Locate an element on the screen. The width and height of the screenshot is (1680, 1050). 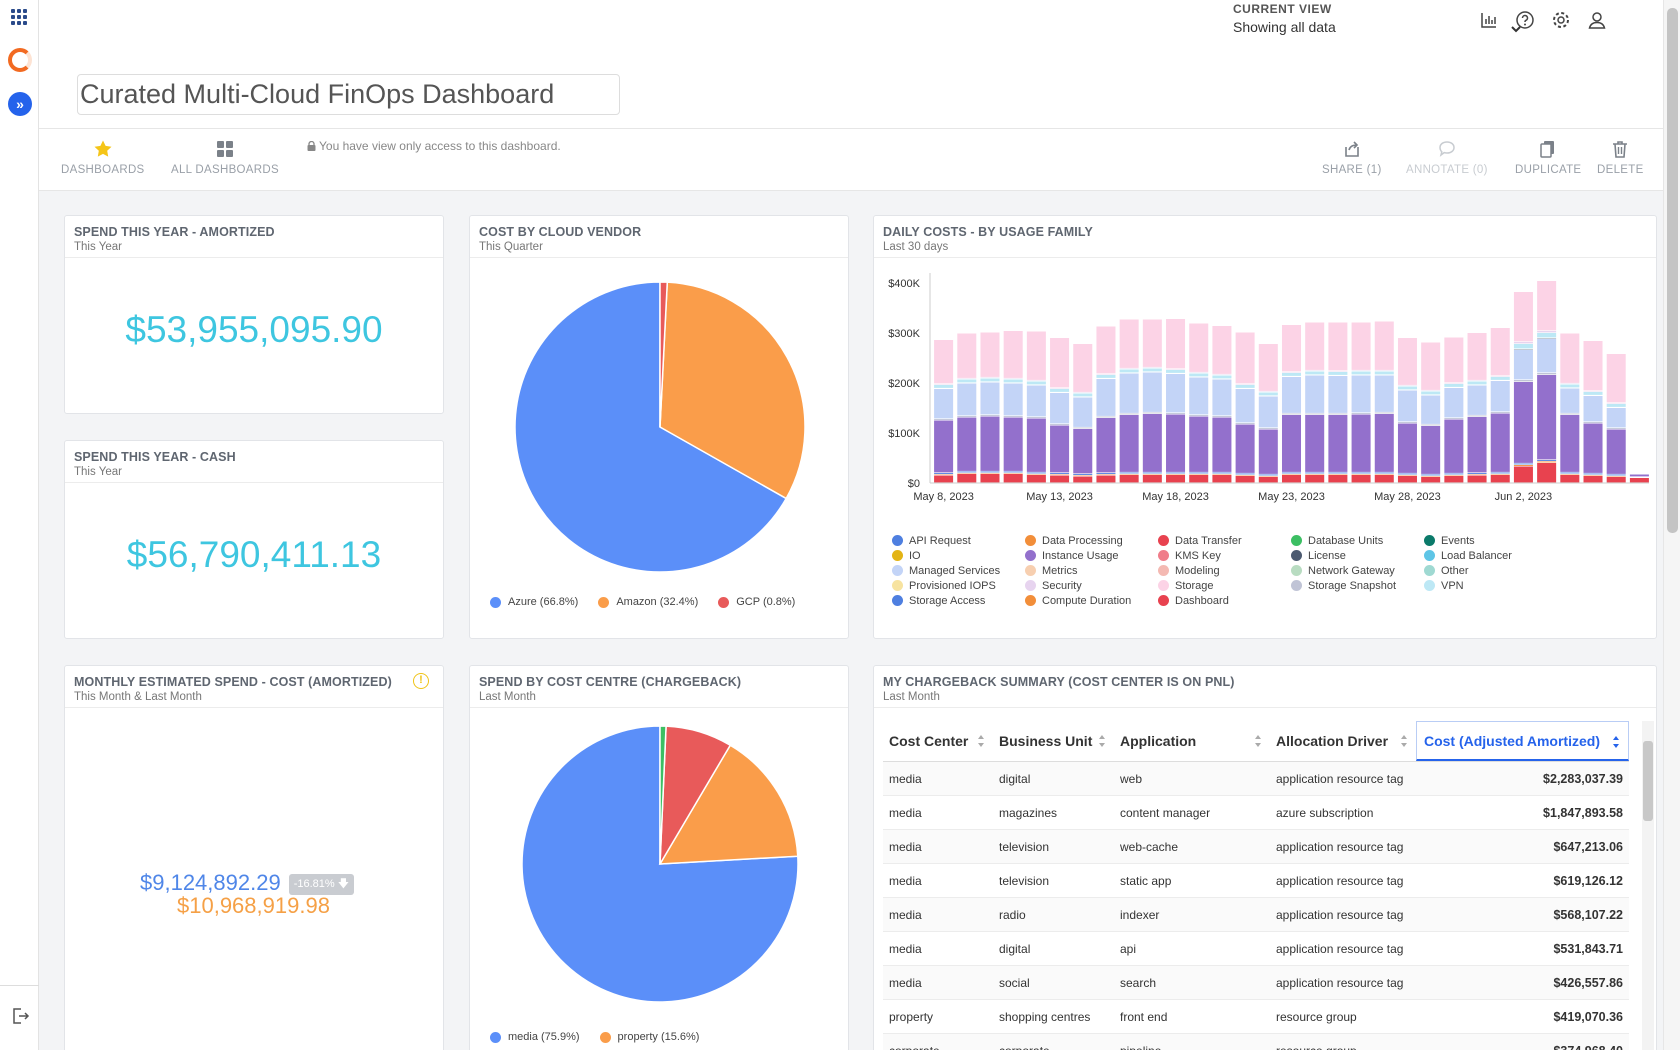
vendor-pie-chart is located at coordinates (660, 424).